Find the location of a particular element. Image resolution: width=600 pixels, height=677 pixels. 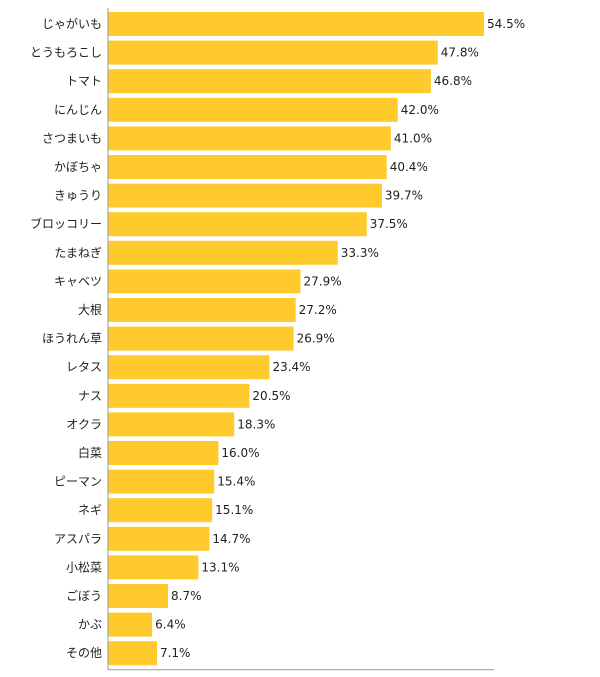

category-label: にんじん is located at coordinates (78, 110).